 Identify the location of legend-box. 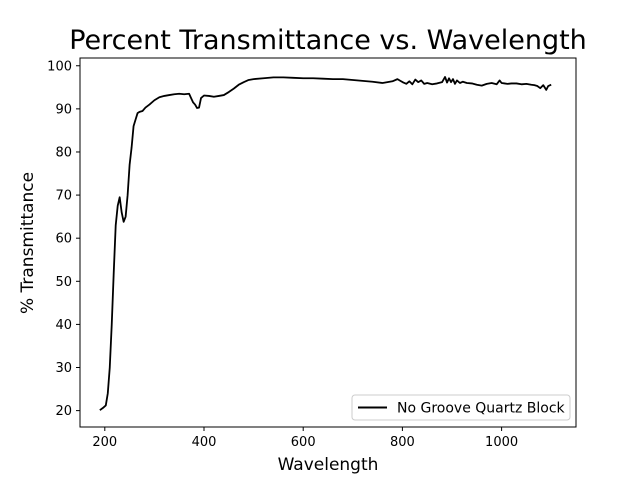
(461, 407).